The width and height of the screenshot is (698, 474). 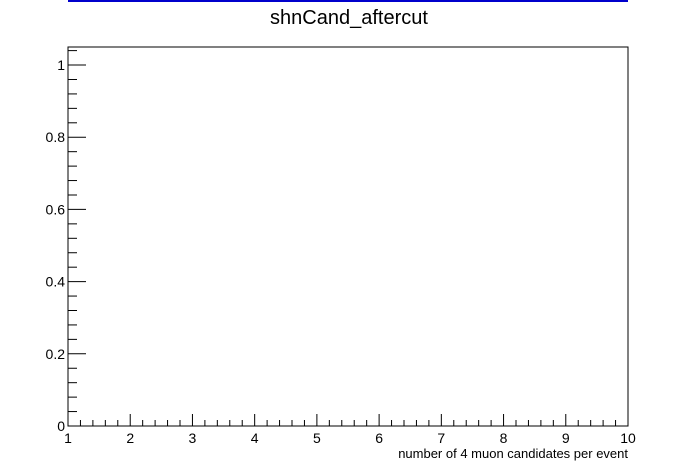 What do you see at coordinates (56, 282) in the screenshot?
I see `y-tick-label: 0.4` at bounding box center [56, 282].